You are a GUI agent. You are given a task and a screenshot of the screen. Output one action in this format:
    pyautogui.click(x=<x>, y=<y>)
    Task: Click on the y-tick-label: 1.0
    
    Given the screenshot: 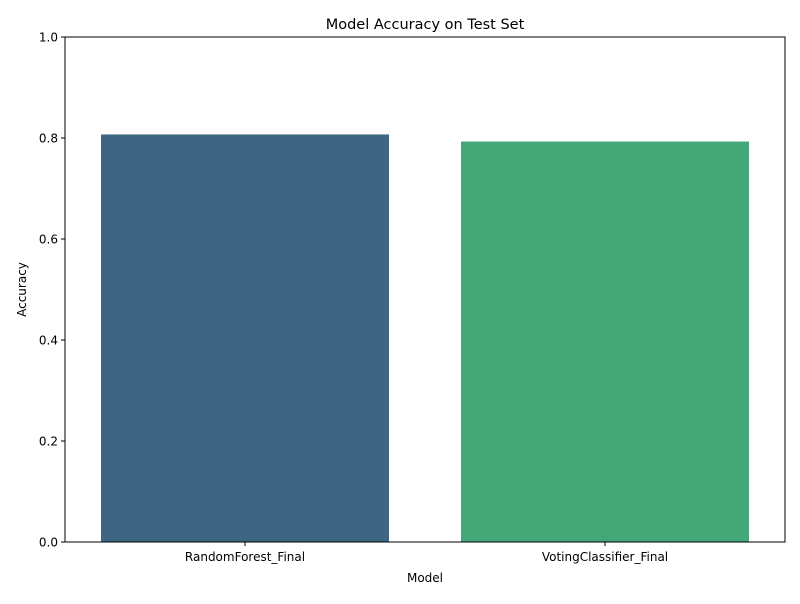 What is the action you would take?
    pyautogui.click(x=48, y=38)
    